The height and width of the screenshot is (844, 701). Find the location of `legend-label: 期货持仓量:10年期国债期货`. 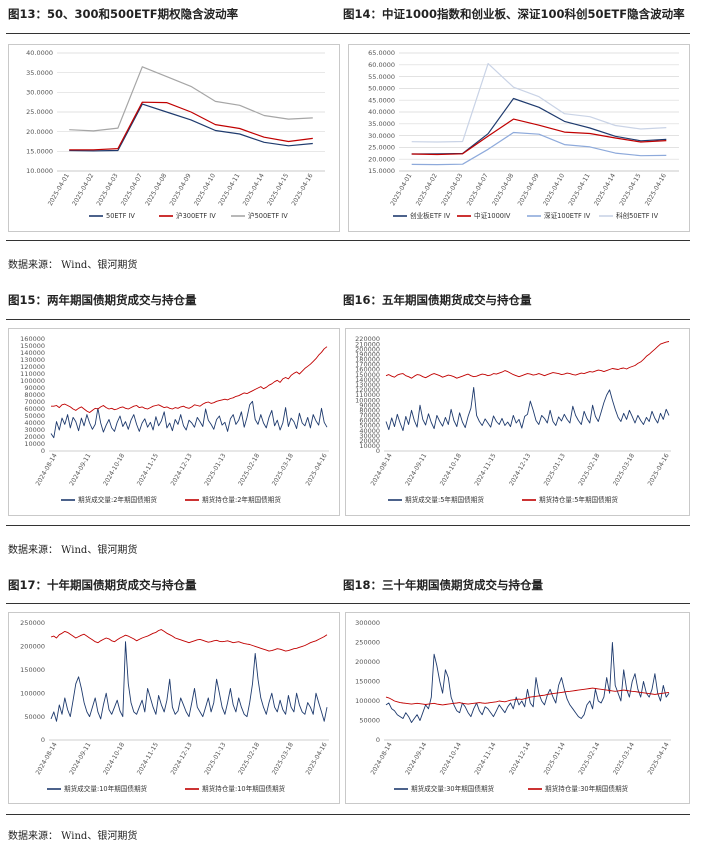

legend-label: 期货持仓量:10年期国债期货 is located at coordinates (244, 788).